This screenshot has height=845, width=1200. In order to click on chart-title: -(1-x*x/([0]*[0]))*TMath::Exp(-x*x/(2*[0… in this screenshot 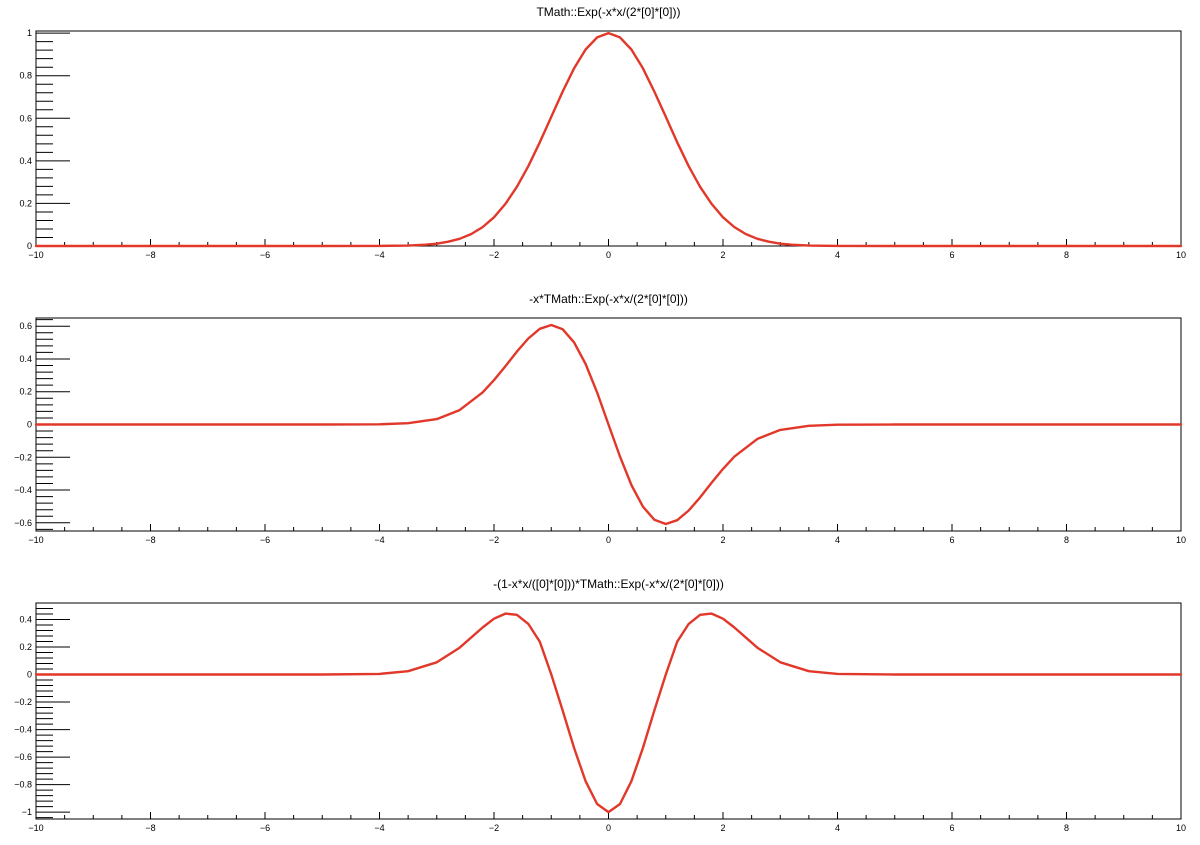, I will do `click(608, 584)`.